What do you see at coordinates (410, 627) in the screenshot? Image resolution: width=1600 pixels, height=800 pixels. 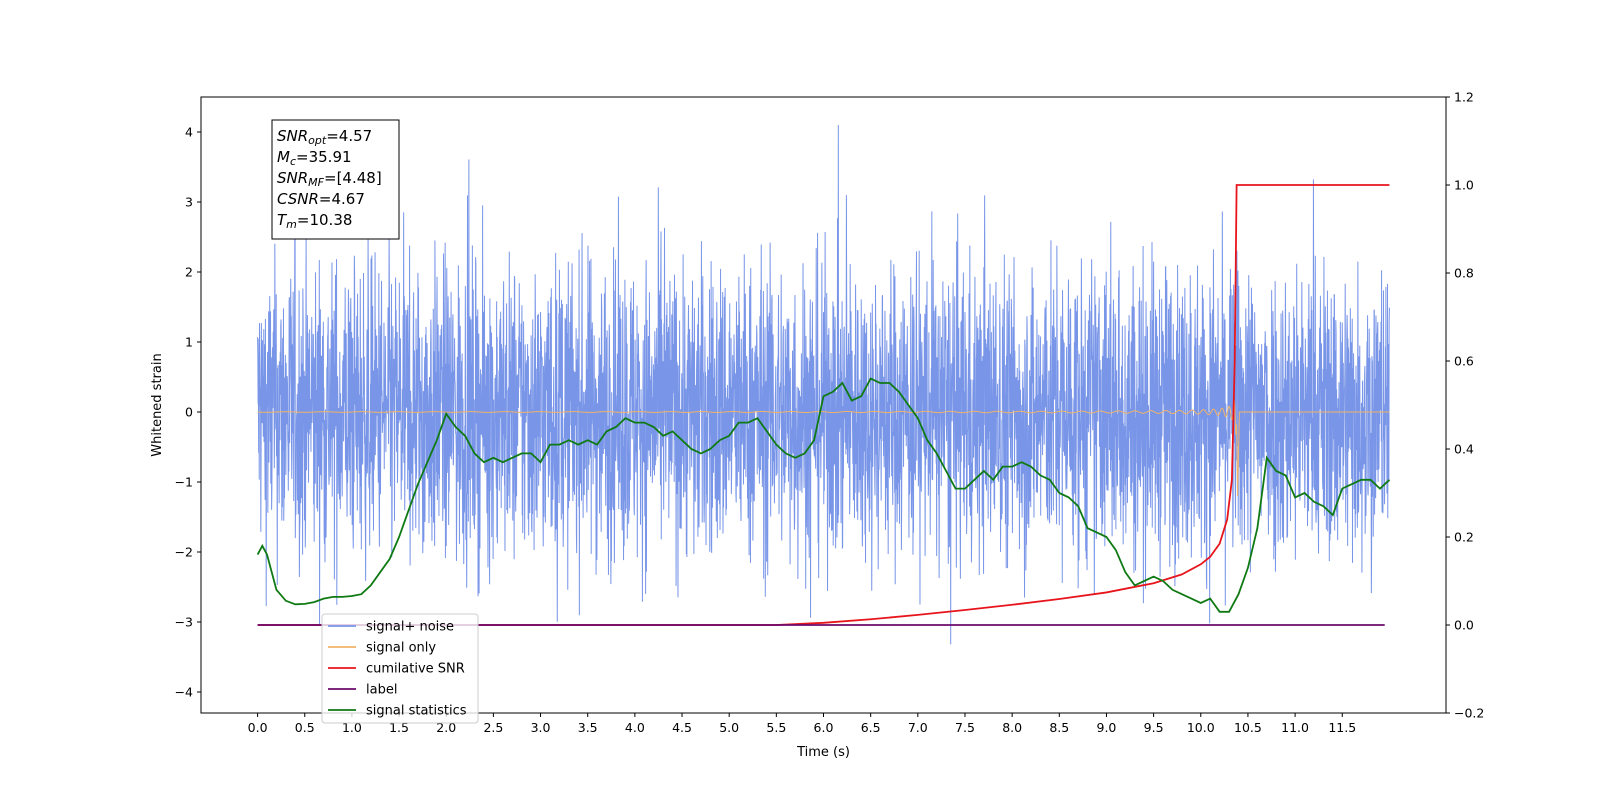 I see `legend-label: signal+ noise` at bounding box center [410, 627].